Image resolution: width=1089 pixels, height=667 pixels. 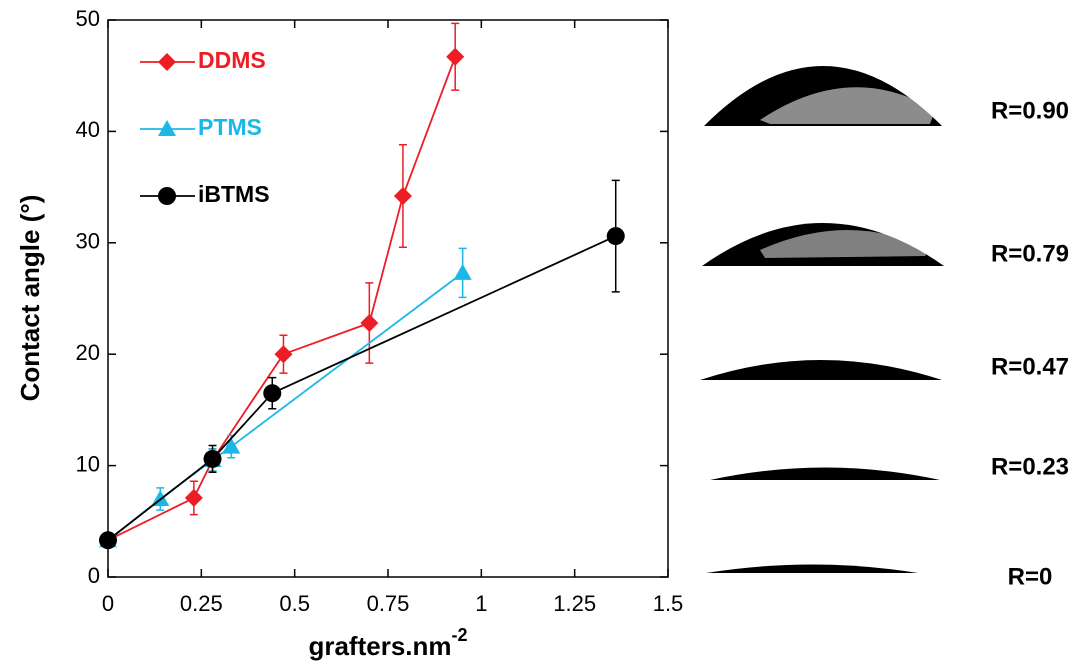 I want to click on x-tick-label: 1, so click(x=481, y=603).